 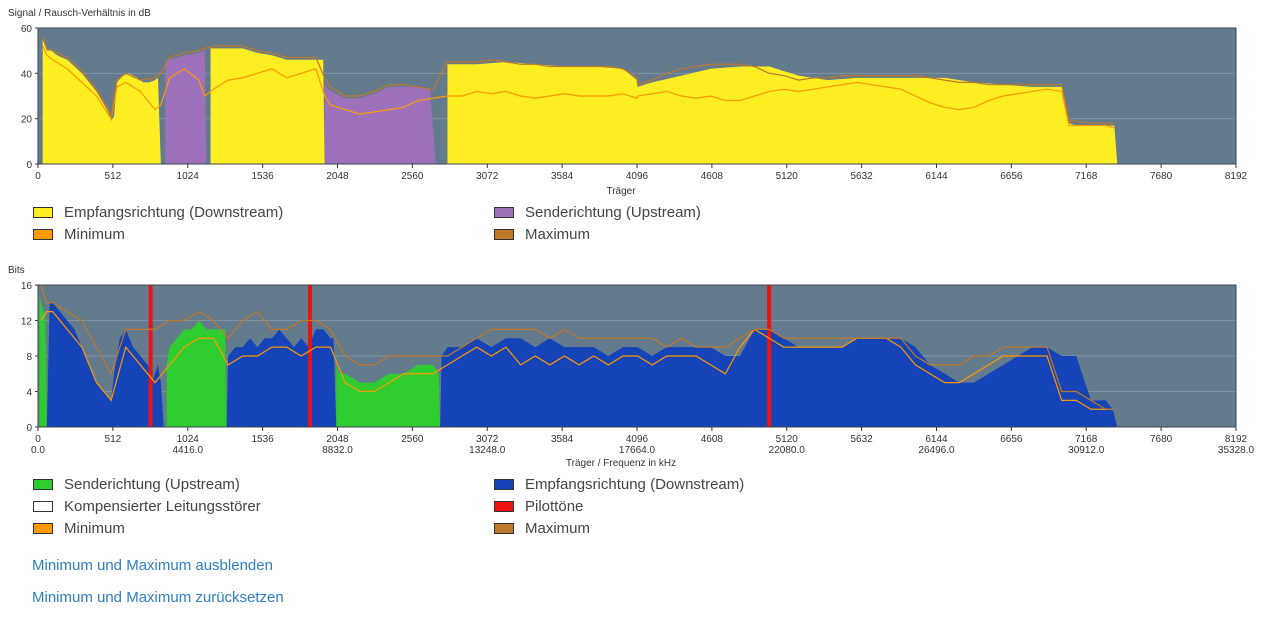 What do you see at coordinates (187, 450) in the screenshot?
I see `freq-tick-label: 4416.0` at bounding box center [187, 450].